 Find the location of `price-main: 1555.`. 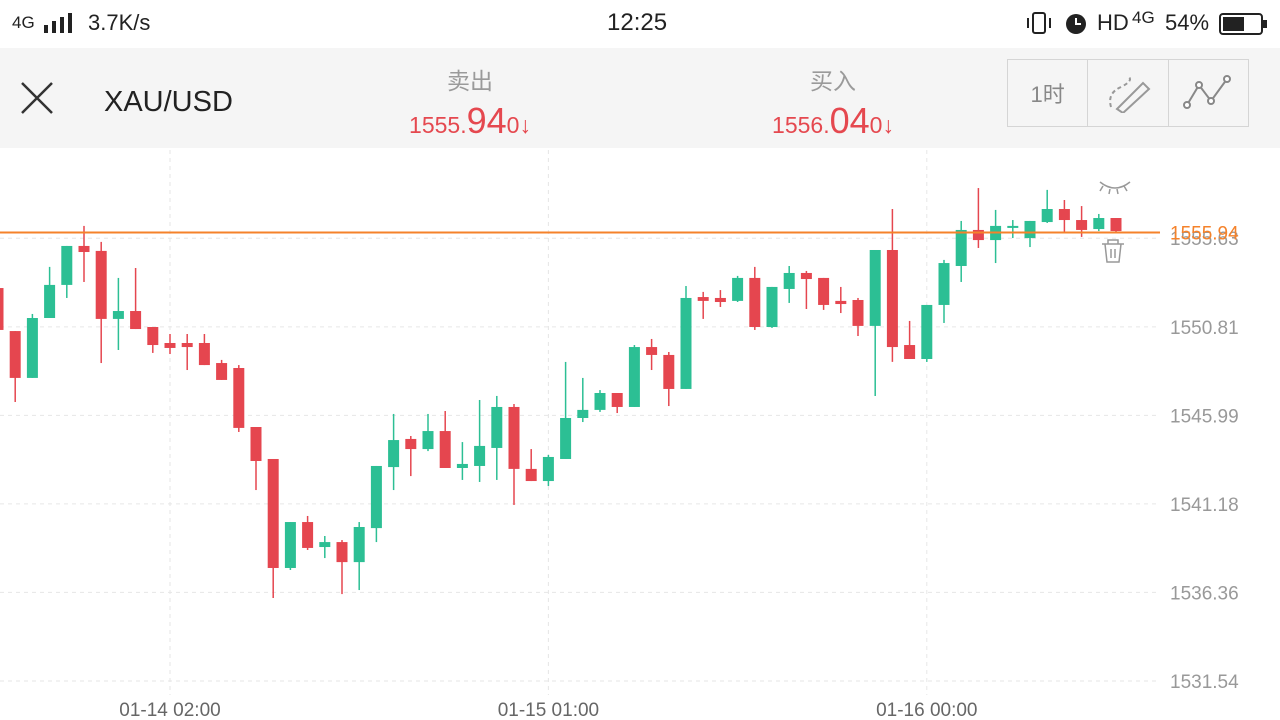

price-main: 1555. is located at coordinates (438, 125).